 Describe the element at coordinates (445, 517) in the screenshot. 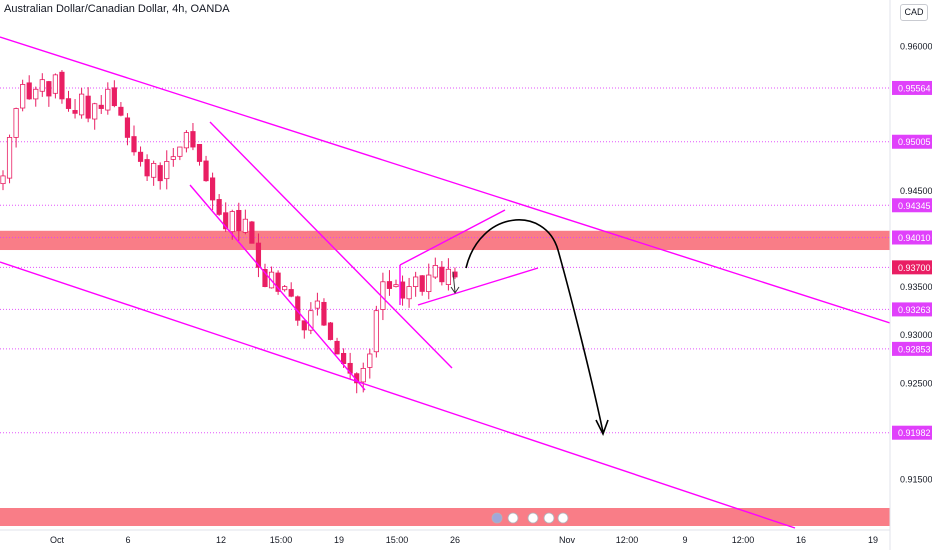

I see `bottom-zone` at that location.